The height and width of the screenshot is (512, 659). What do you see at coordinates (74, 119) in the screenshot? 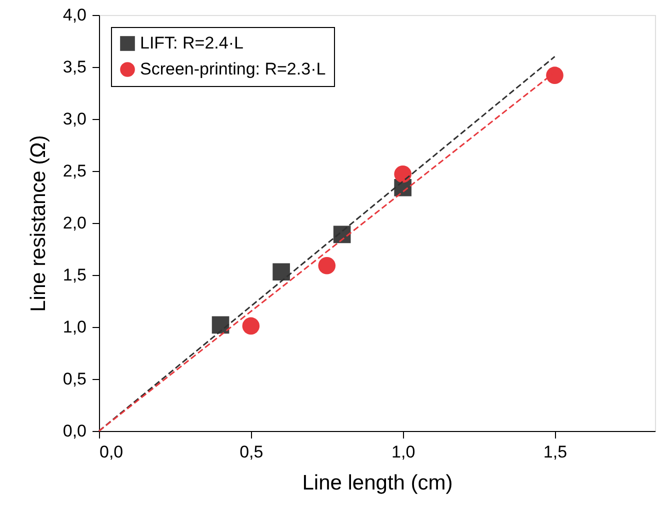
I see `y-tick-label: 3,0` at bounding box center [74, 119].